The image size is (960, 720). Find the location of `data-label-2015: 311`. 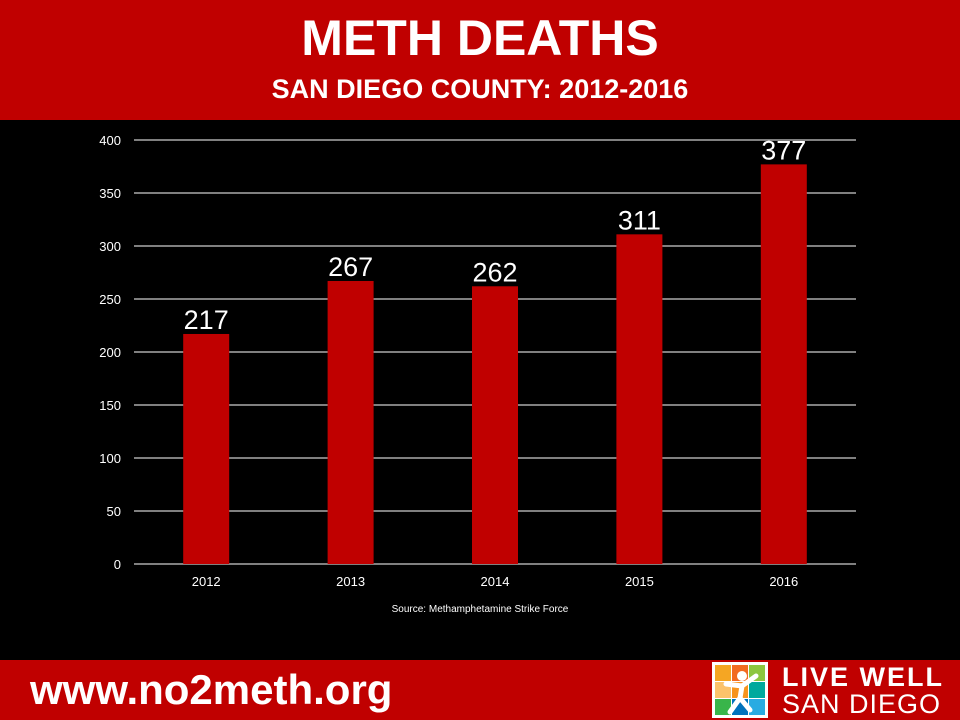

data-label-2015: 311 is located at coordinates (639, 220).